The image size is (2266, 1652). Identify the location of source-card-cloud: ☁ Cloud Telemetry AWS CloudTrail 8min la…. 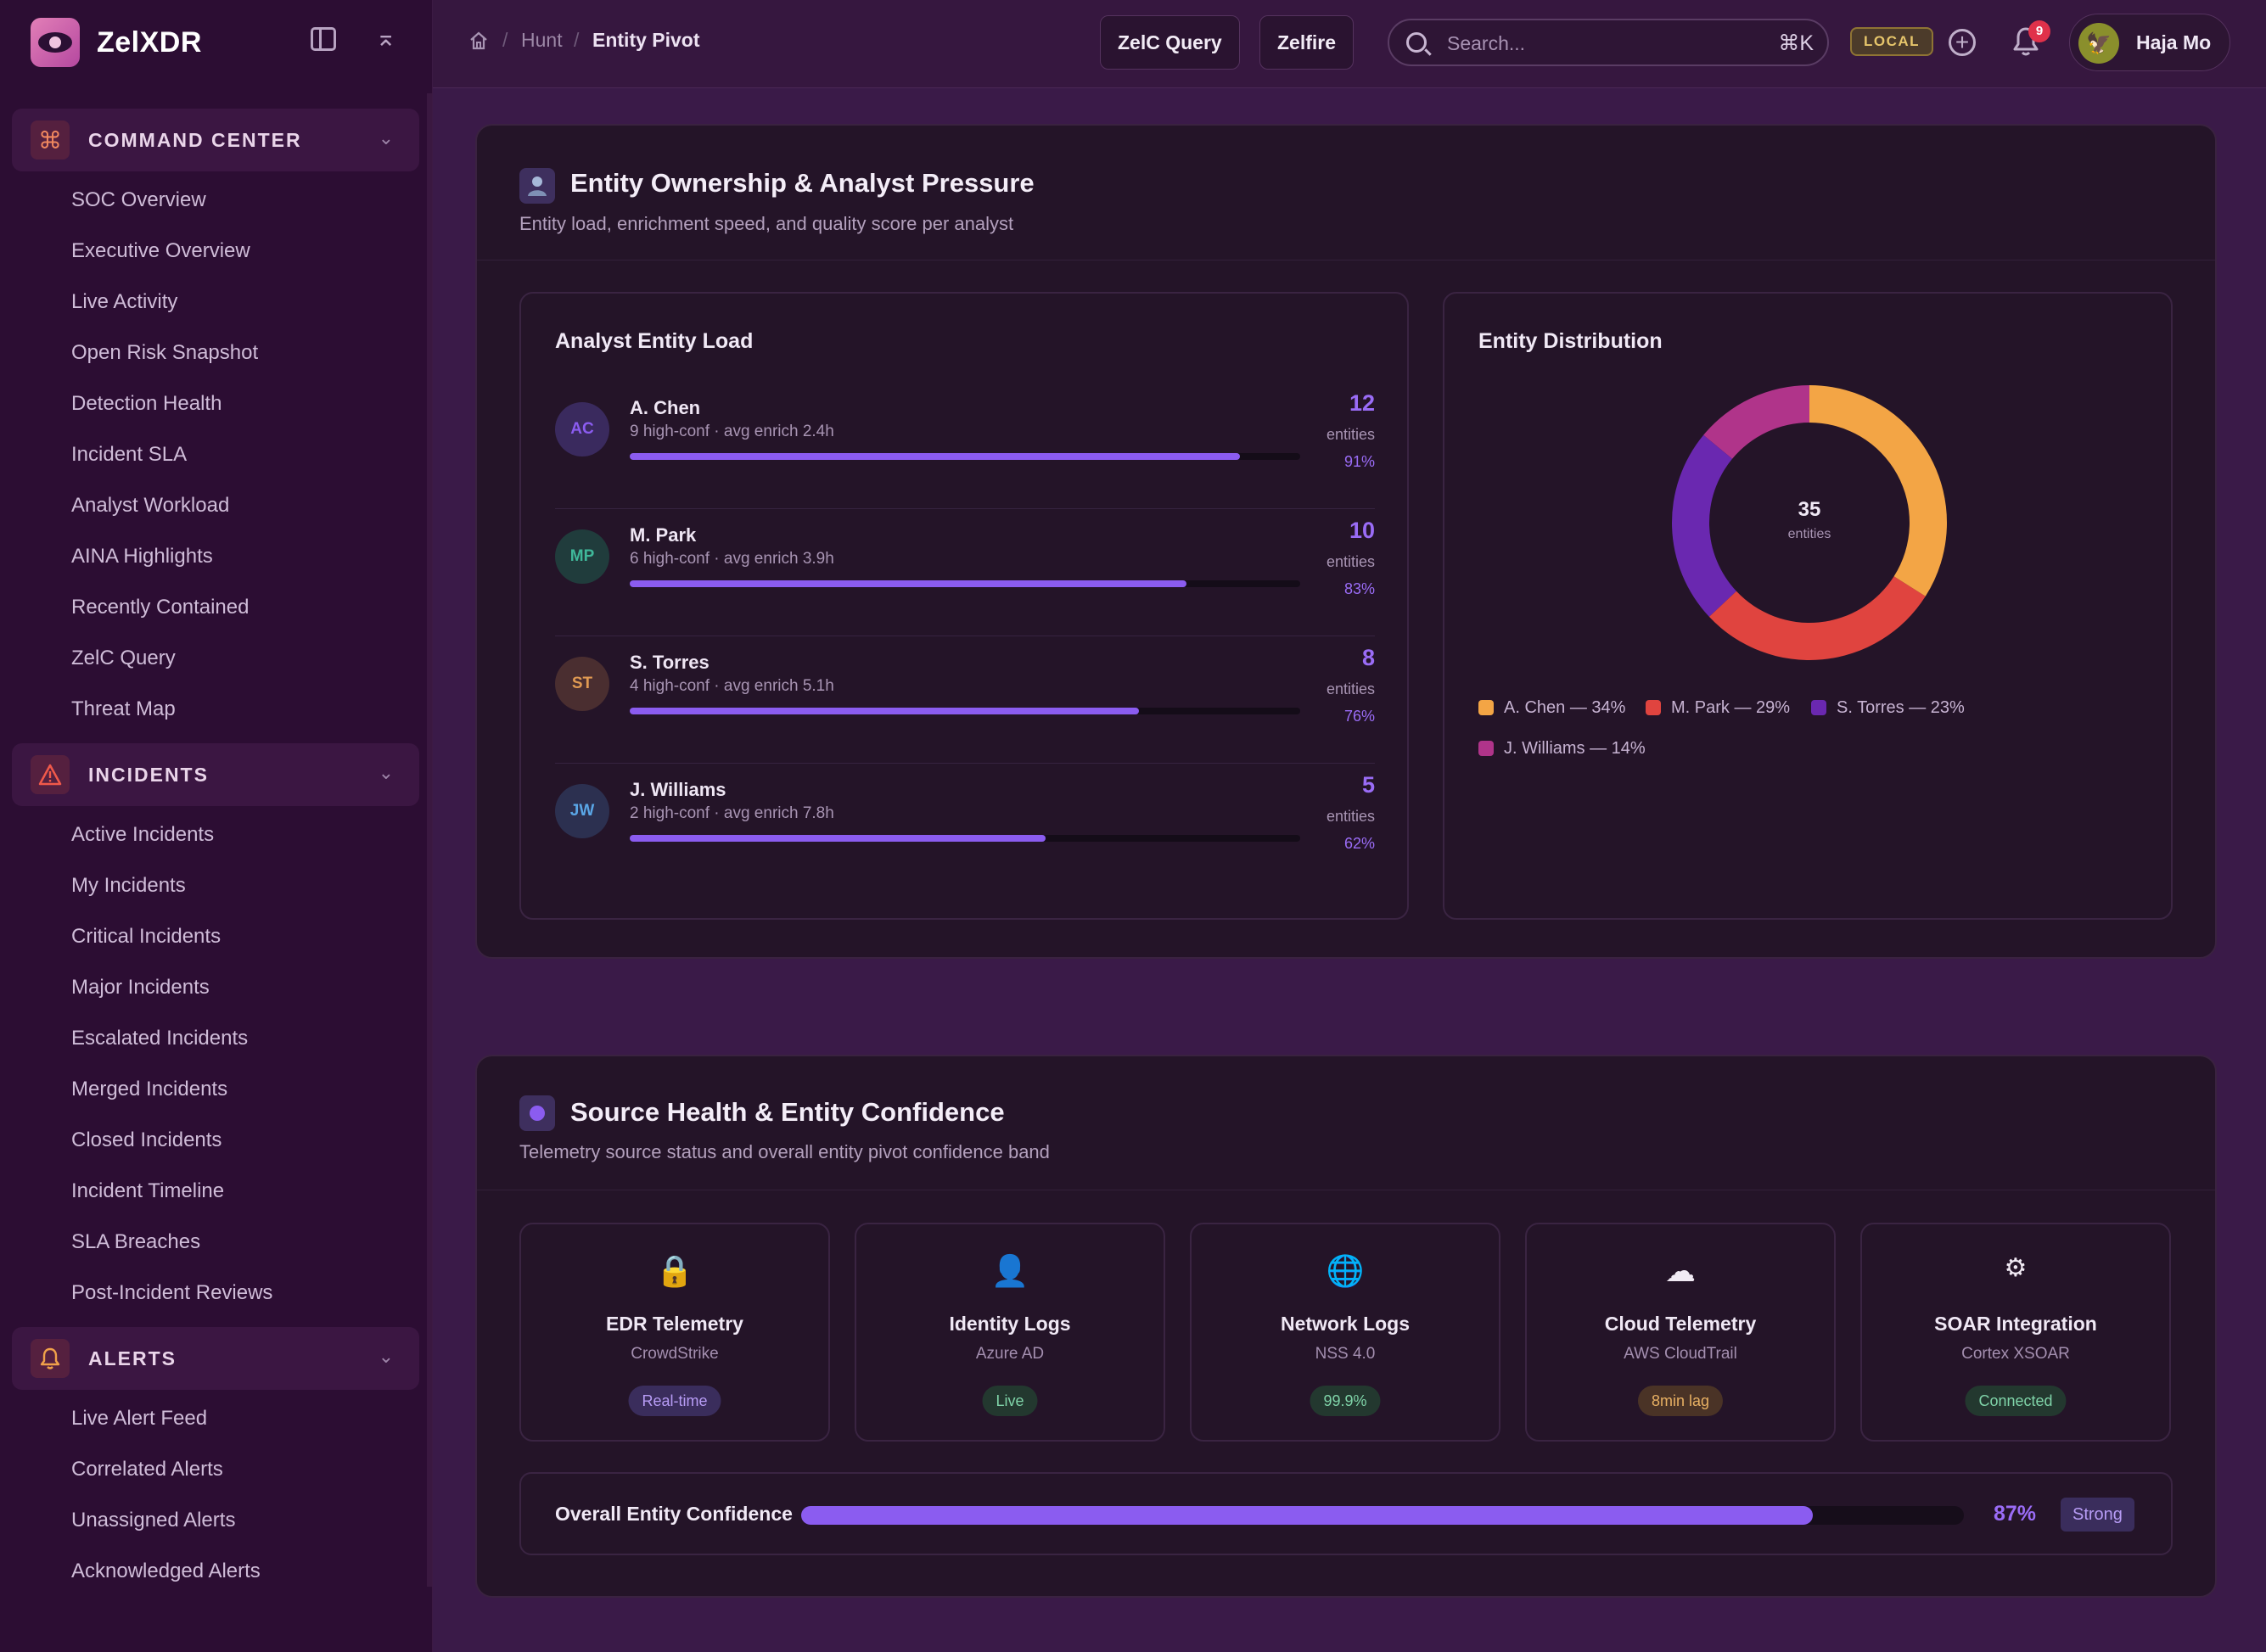
(1681, 1333).